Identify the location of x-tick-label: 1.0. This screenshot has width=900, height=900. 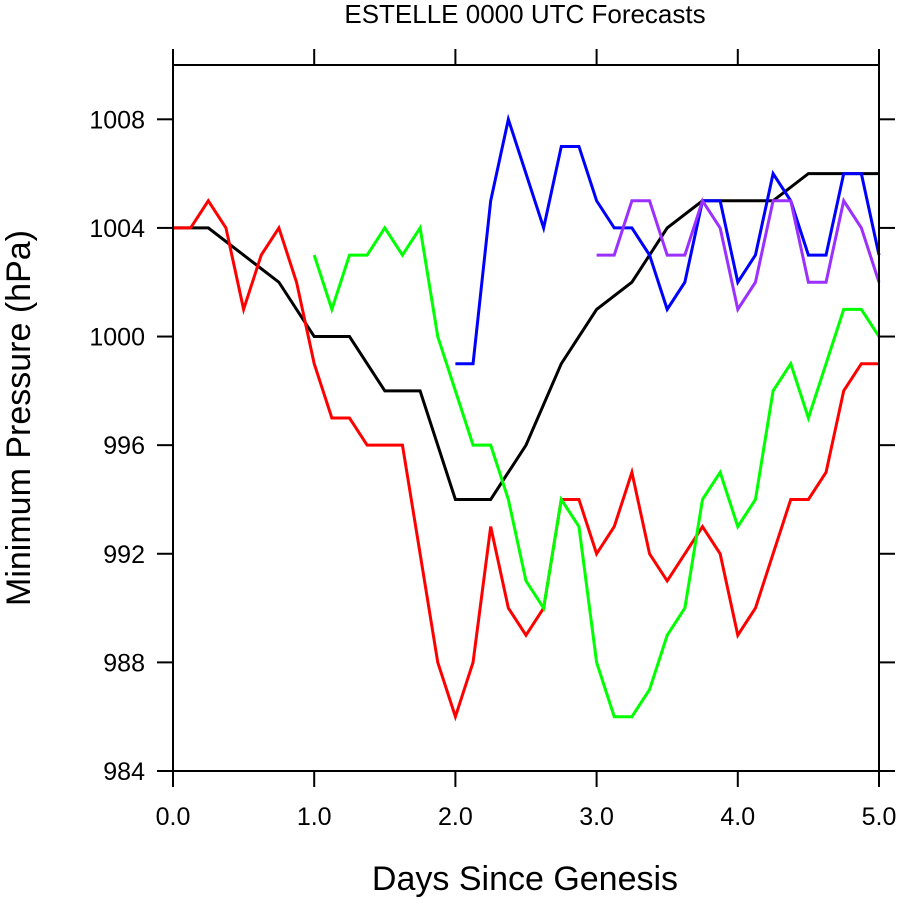
(314, 817).